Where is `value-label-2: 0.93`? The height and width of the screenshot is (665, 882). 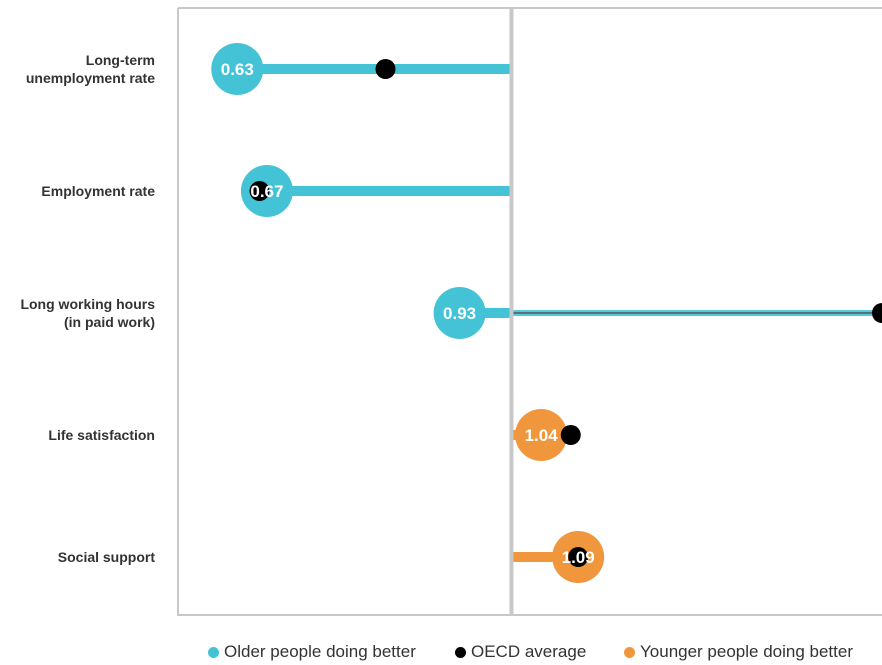 value-label-2: 0.93 is located at coordinates (459, 313).